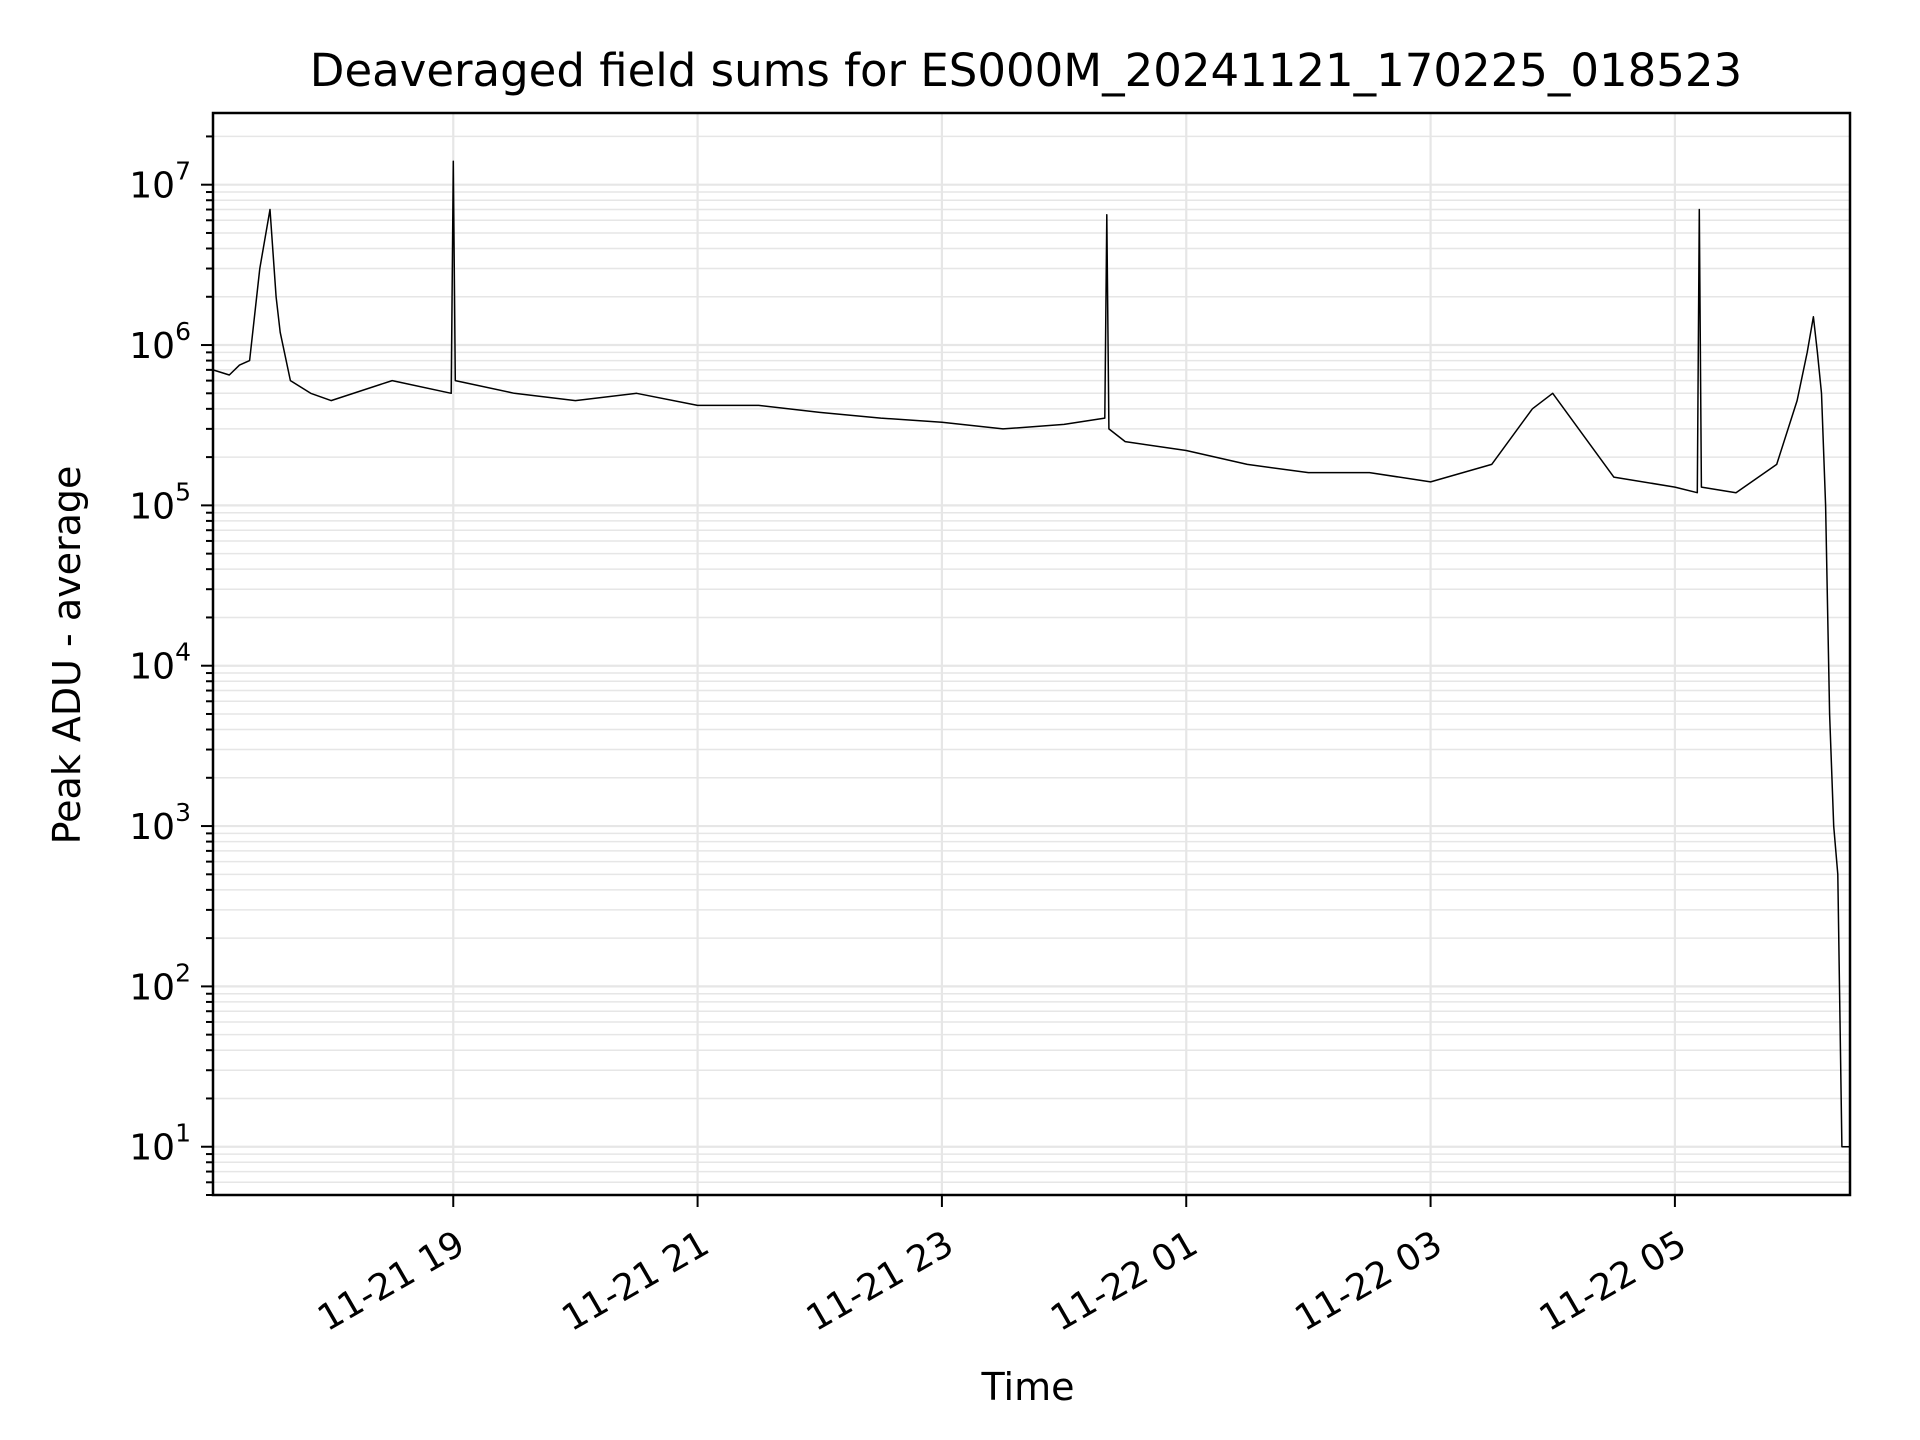 Image resolution: width=1920 pixels, height=1440 pixels. I want to click on x-tick-label: 11-22 03, so click(1368, 1281).